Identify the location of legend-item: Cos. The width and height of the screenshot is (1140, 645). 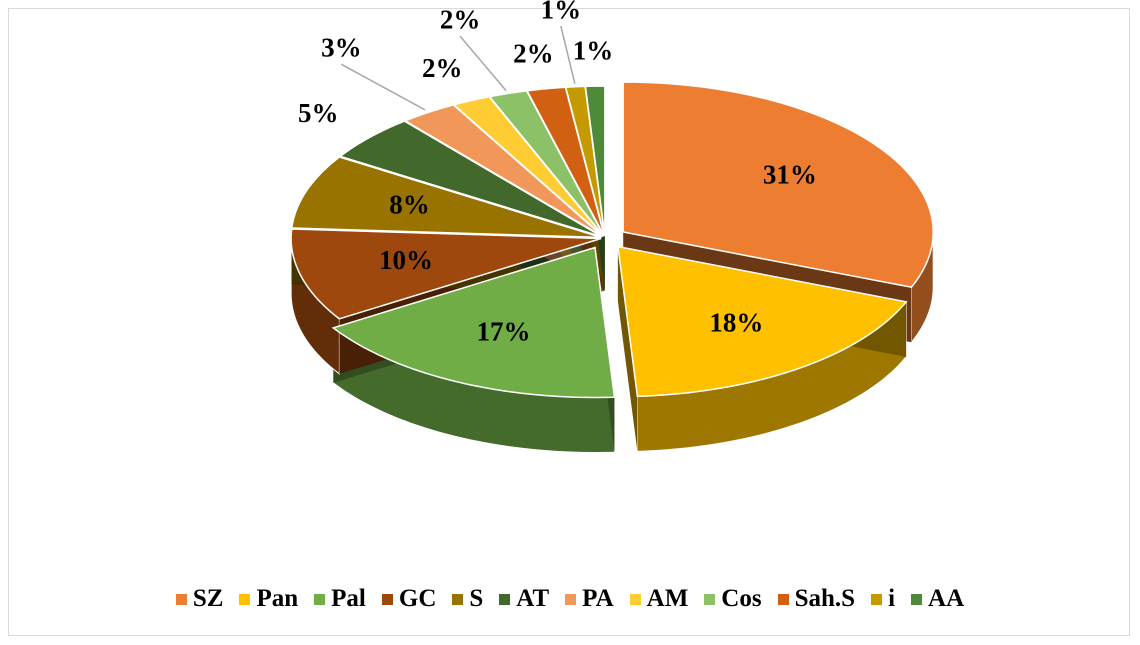
(733, 599).